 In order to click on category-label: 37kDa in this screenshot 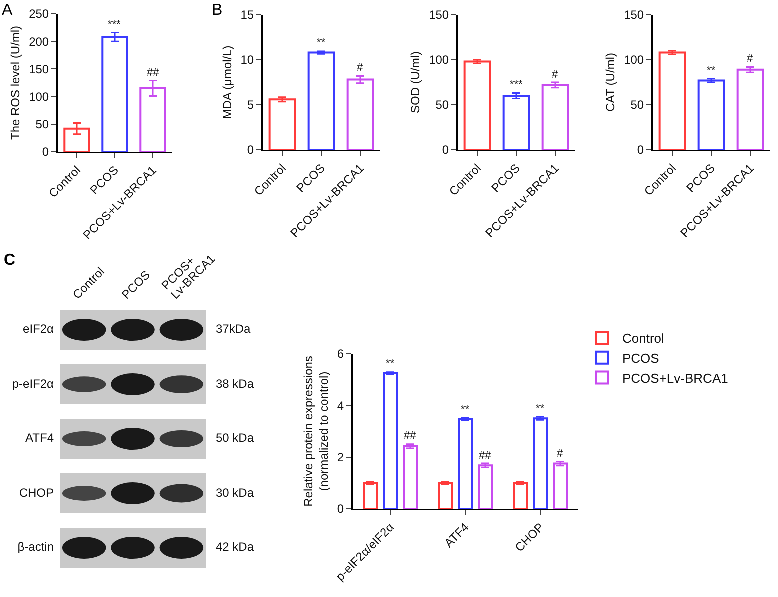, I will do `click(233, 329)`.